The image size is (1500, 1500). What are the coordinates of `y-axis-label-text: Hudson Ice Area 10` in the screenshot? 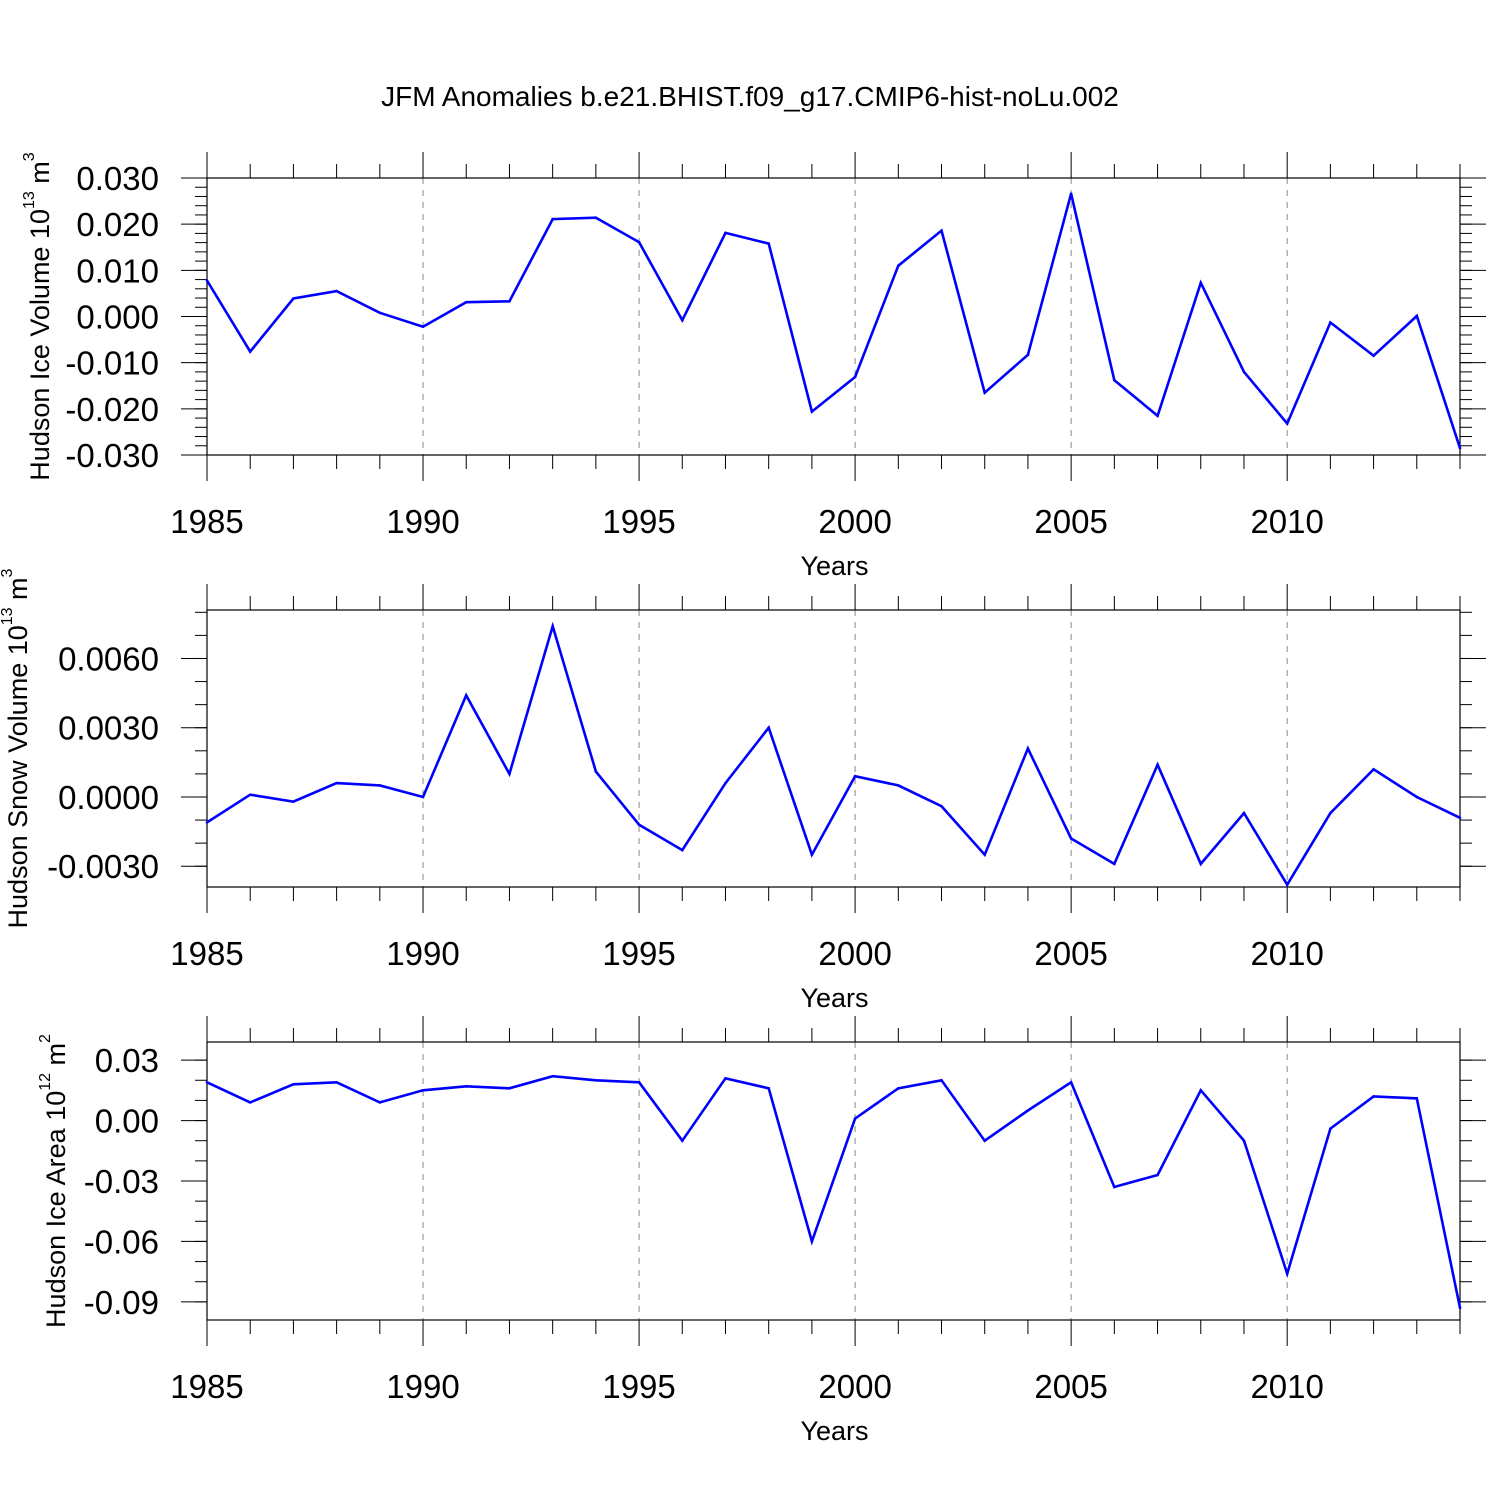 It's located at (56, 1209).